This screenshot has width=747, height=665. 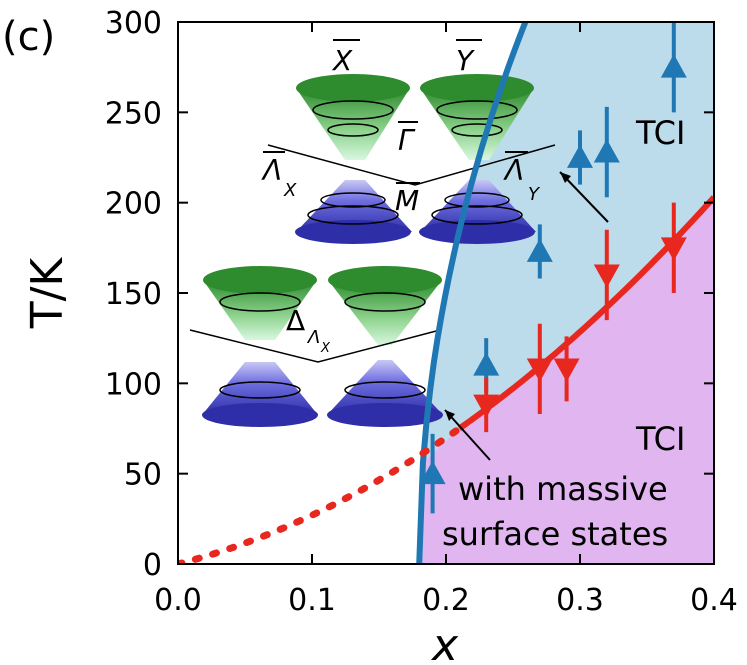 I want to click on cone-xbar, so click(x=353, y=159).